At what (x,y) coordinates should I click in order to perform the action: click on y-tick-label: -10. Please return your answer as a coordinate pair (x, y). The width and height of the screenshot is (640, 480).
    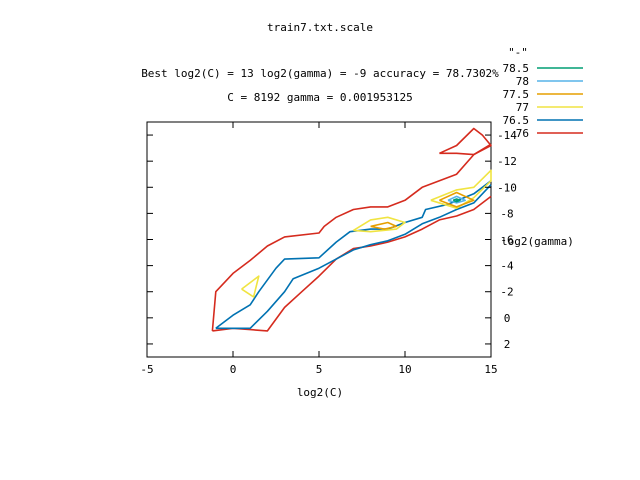
    Looking at the image, I should click on (507, 187).